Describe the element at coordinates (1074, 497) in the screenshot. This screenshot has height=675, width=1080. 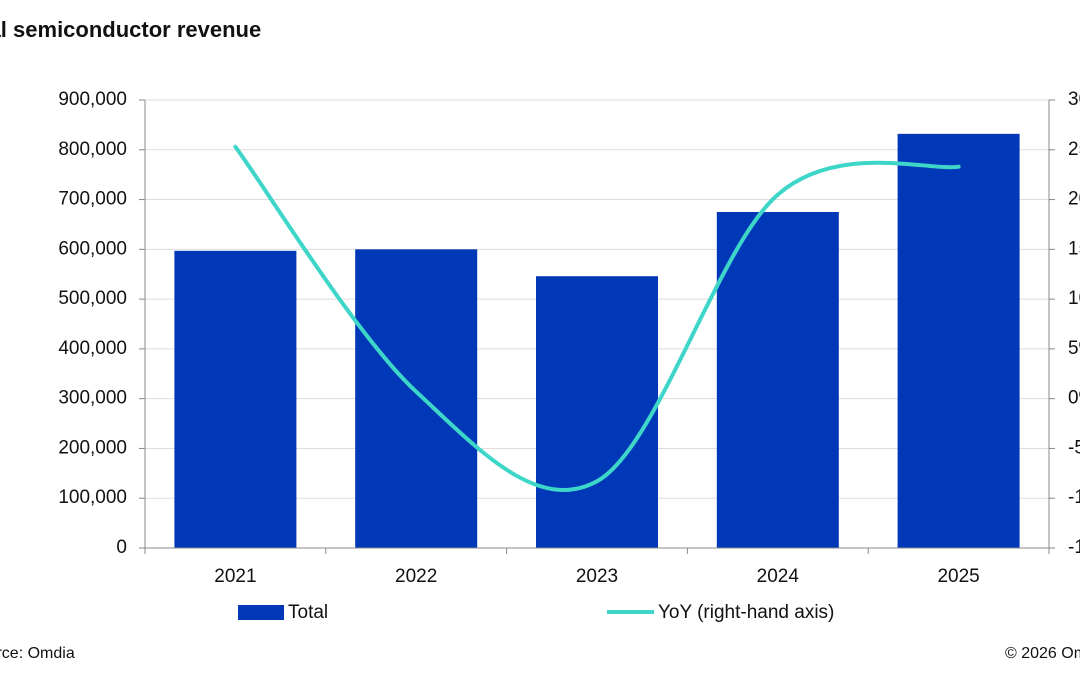
I see `y2-tick-label: -10%` at that location.